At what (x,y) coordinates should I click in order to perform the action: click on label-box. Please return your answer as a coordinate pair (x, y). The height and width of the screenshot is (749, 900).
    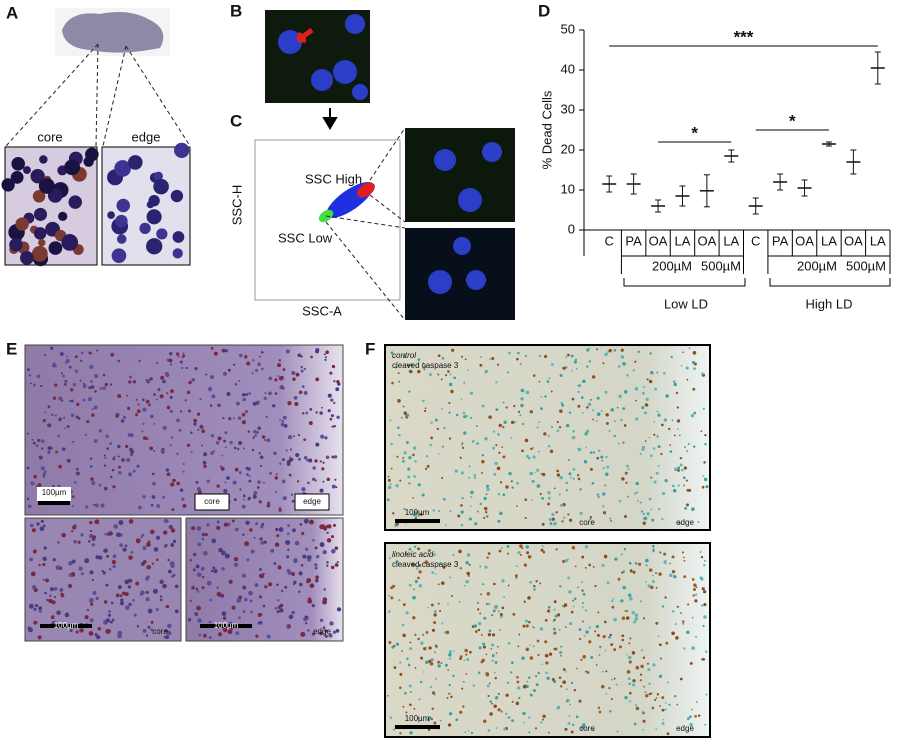
    Looking at the image, I should click on (312, 502).